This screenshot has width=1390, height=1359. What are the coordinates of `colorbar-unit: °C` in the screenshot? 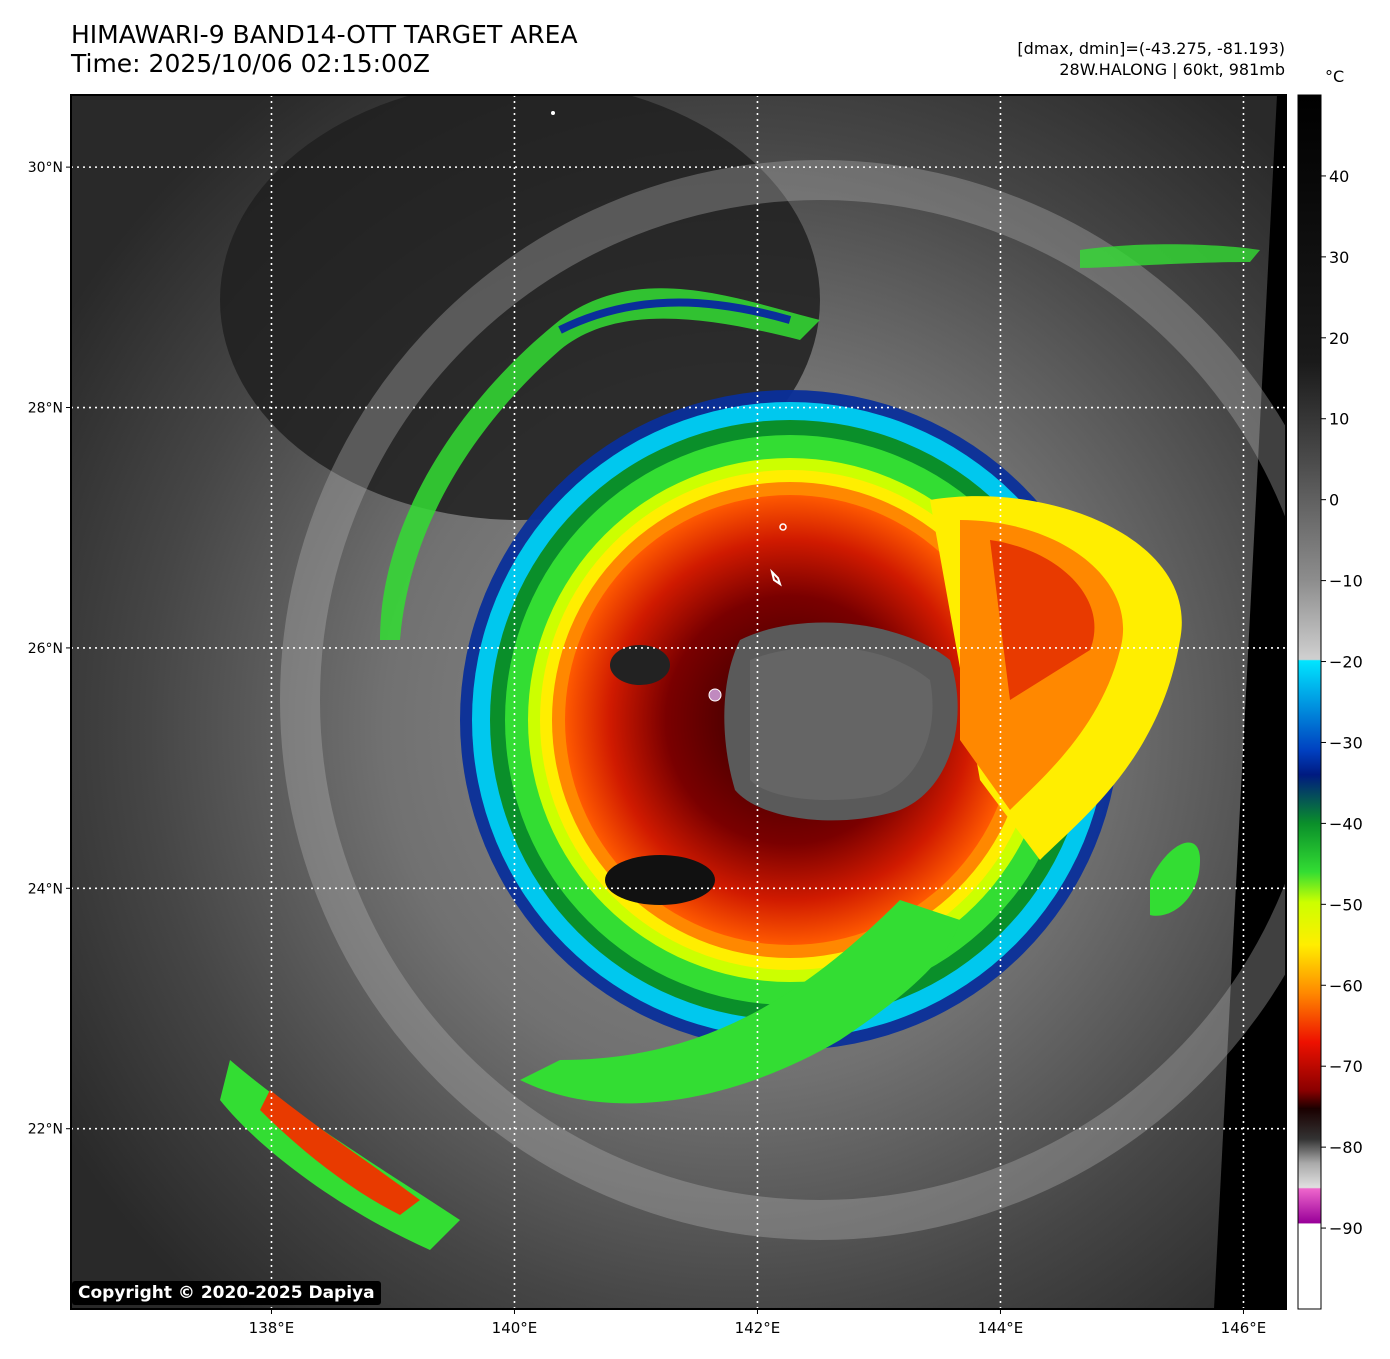 It's located at (1335, 76).